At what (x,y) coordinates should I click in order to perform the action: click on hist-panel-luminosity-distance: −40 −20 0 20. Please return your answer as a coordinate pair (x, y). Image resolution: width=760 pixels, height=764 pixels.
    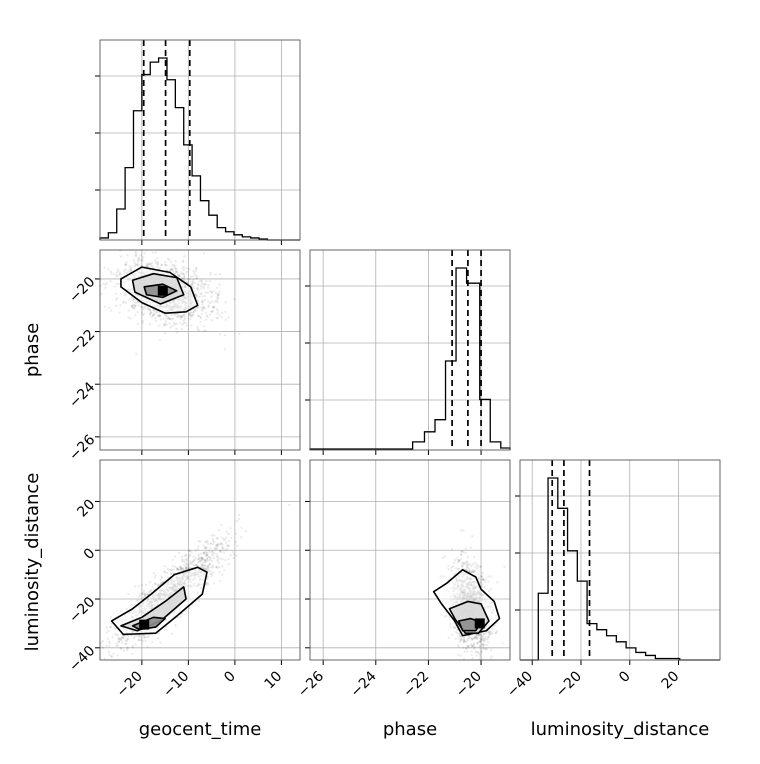
    Looking at the image, I should click on (612, 580).